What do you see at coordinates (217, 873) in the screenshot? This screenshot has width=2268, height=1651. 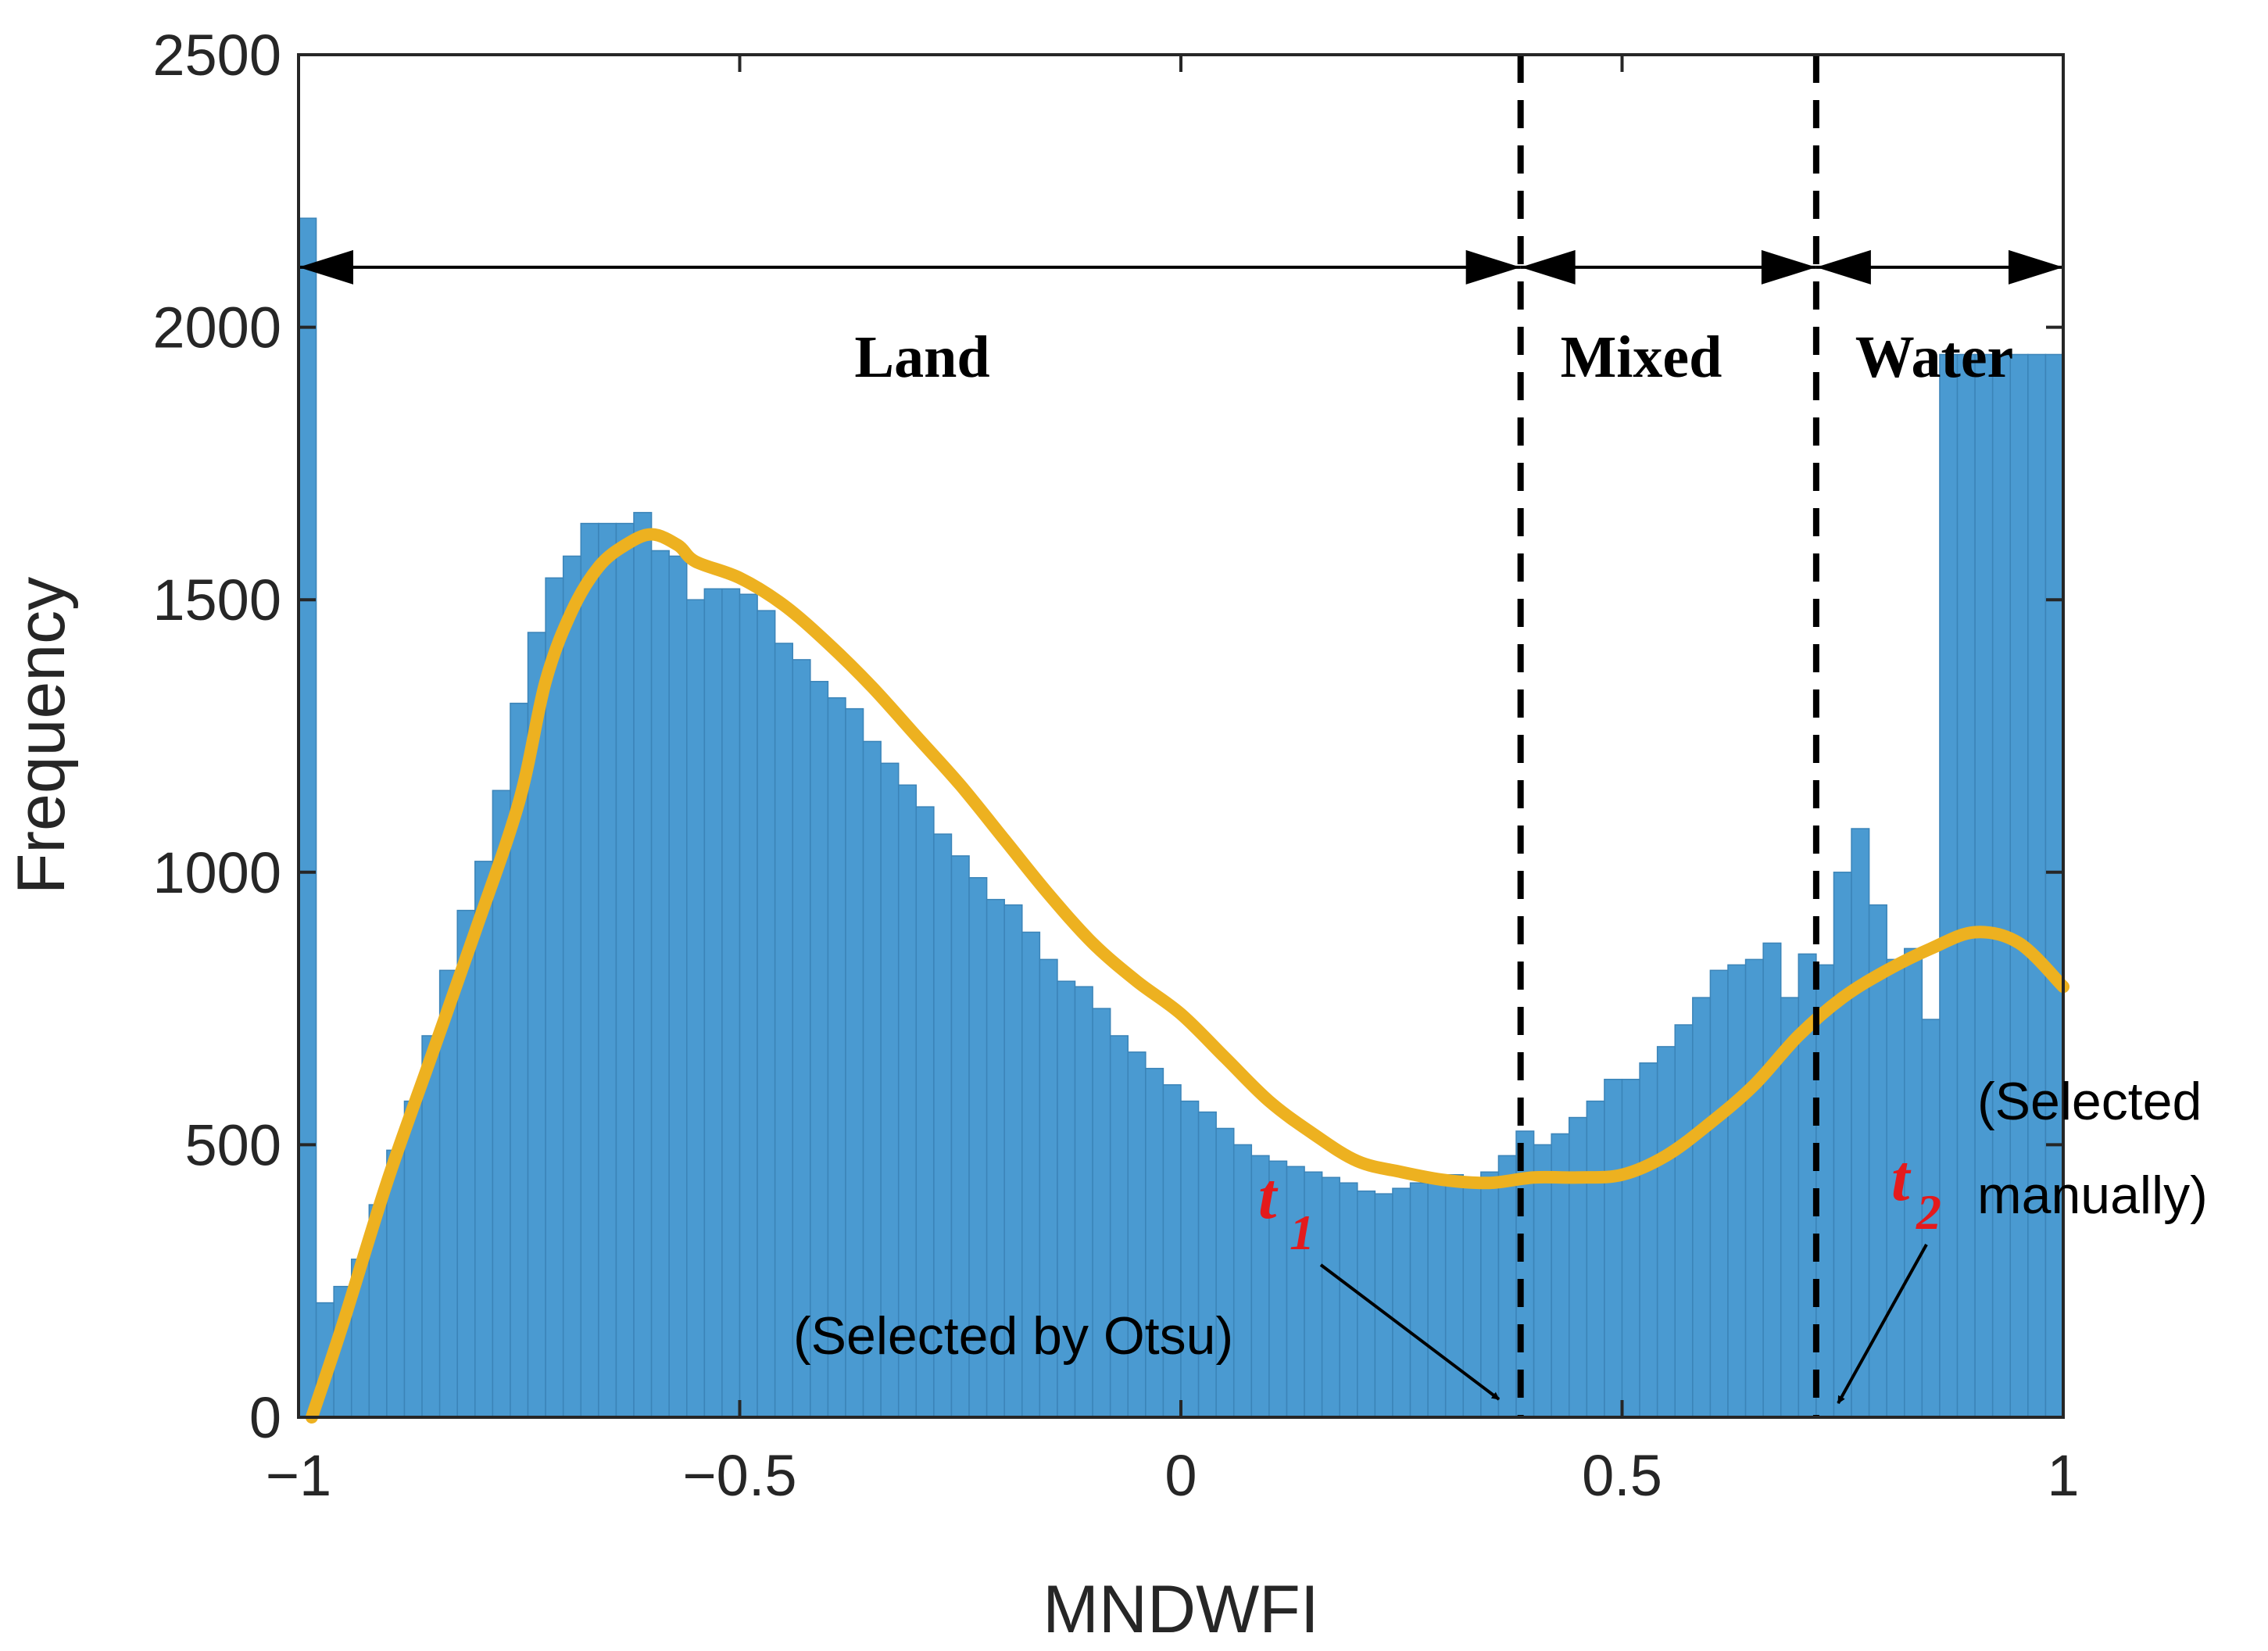 I see `y-tick-label: 1000` at bounding box center [217, 873].